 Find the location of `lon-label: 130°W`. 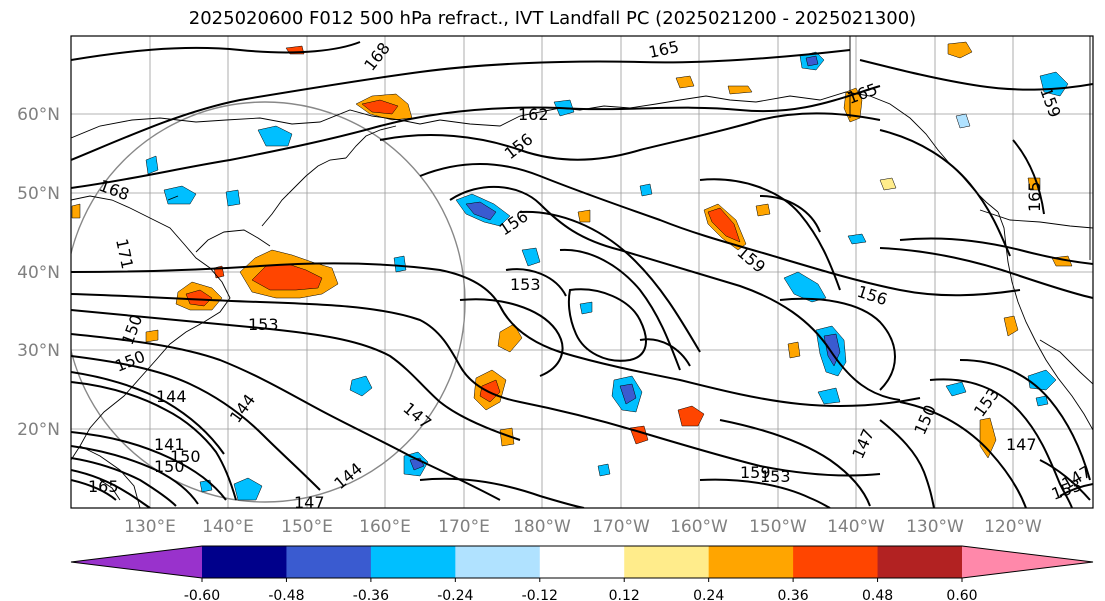

lon-label: 130°W is located at coordinates (935, 527).